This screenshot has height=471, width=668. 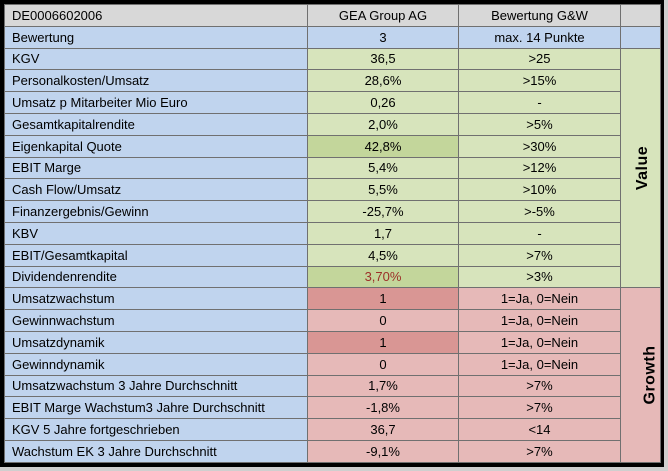 I want to click on side-summary-cell, so click(x=640, y=37).